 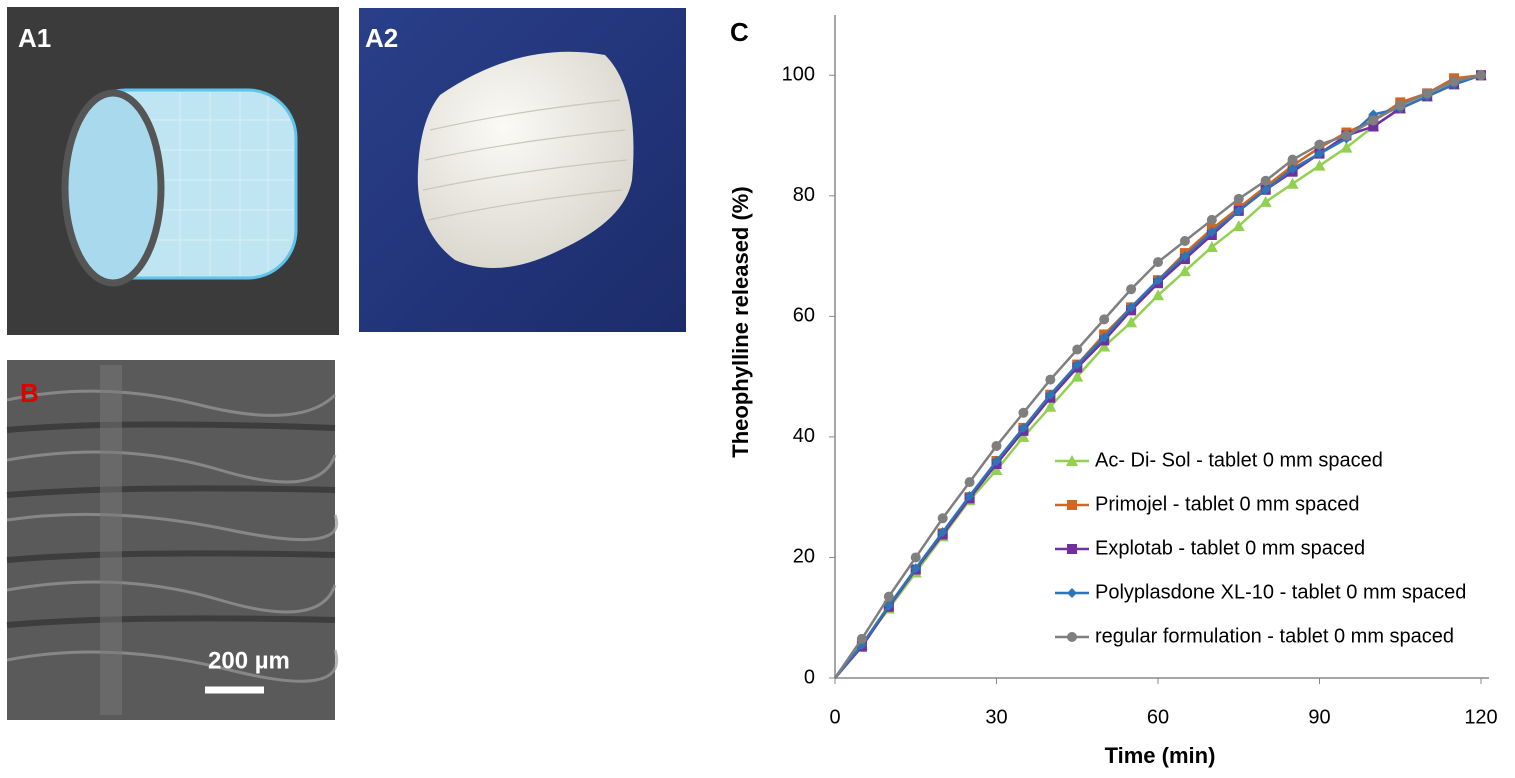 I want to click on y-tick-label: 60, so click(x=804, y=316).